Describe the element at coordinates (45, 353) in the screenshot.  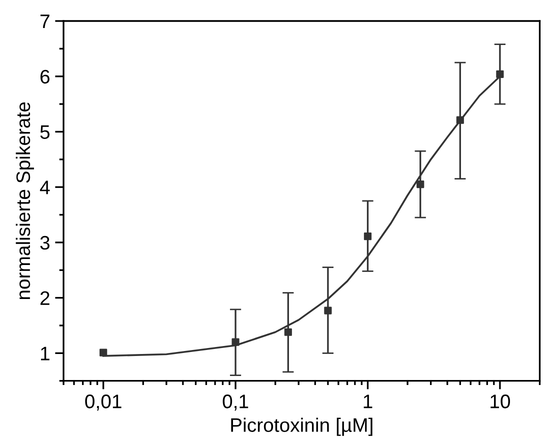
I see `y-tick-label: 1` at that location.